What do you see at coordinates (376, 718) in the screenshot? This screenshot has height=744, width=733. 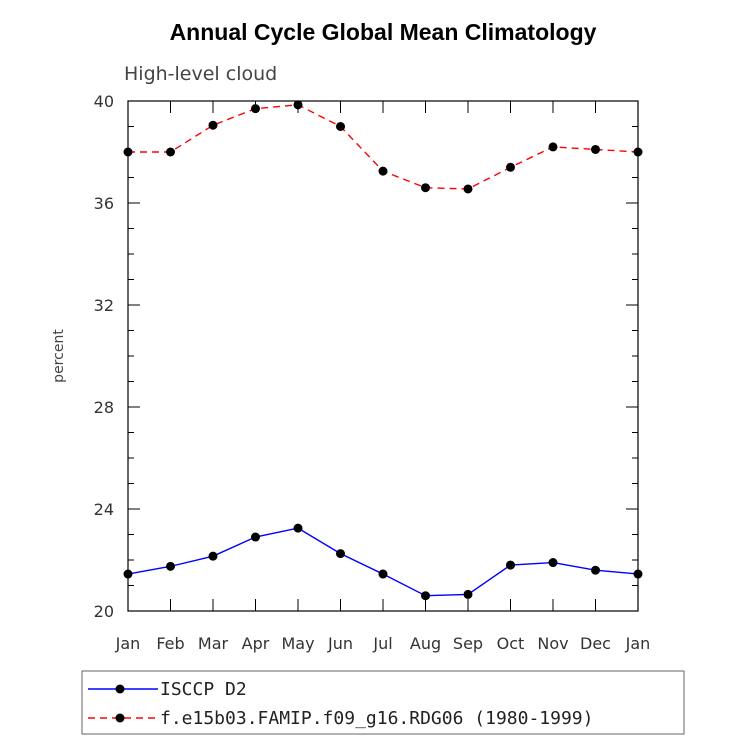 I see `legend-label-2: f.e15b03.FAMIP.f09_g16.RDG06 (1980-1999)` at bounding box center [376, 718].